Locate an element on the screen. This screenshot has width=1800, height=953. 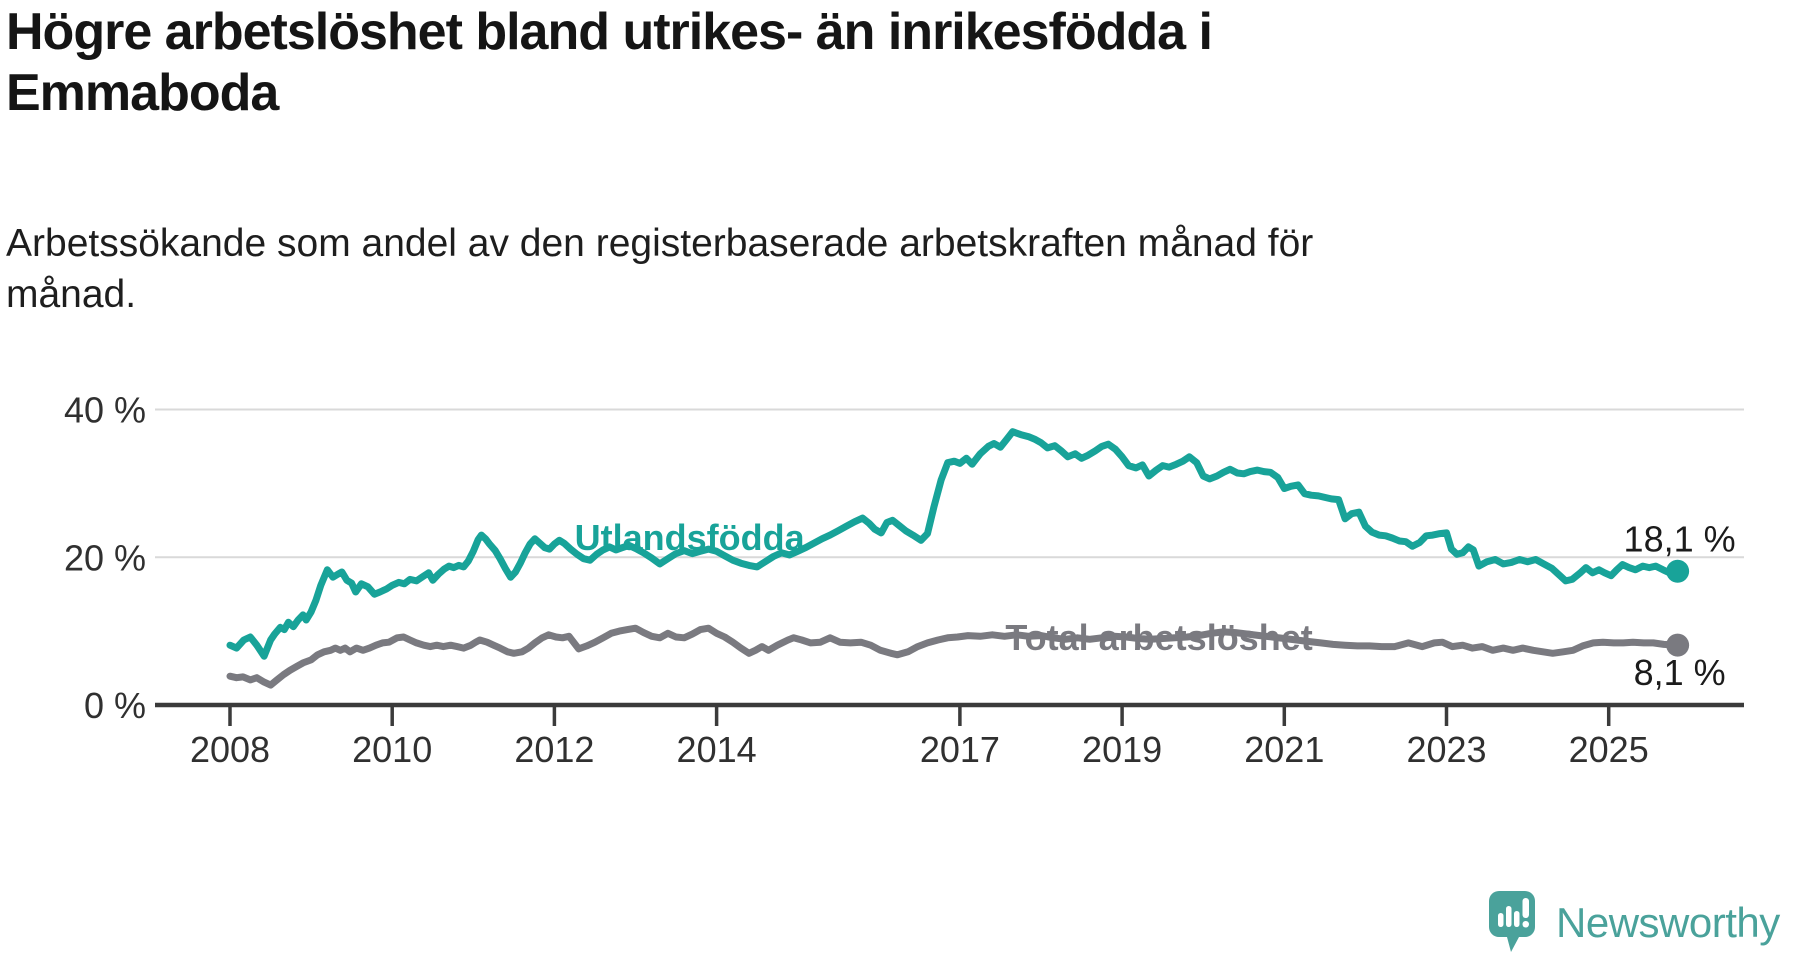
y-tick-label-20: 20 % is located at coordinates (105, 557).